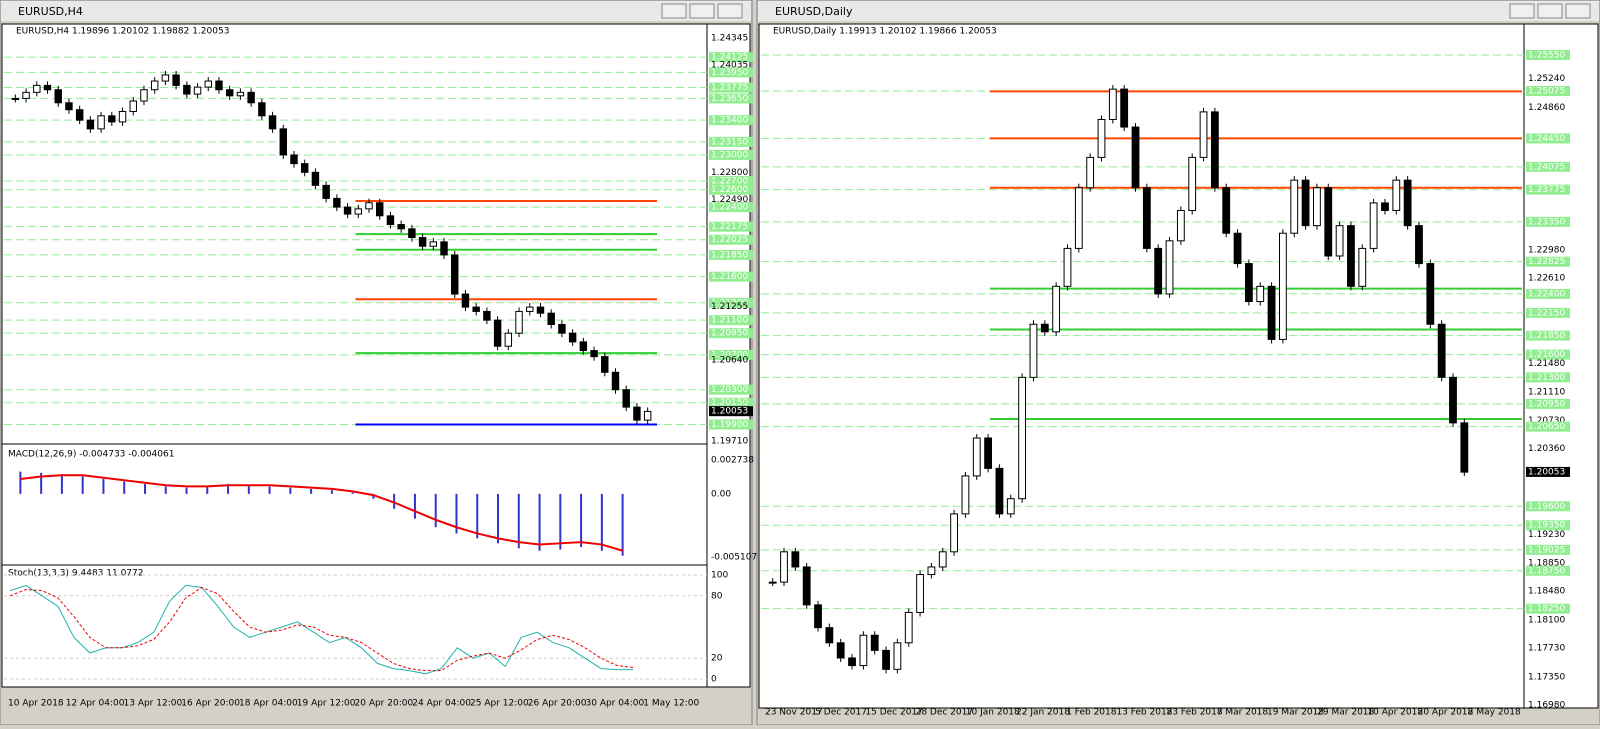 The image size is (1600, 729). Describe the element at coordinates (1043, 713) in the screenshot. I see `time-label: 22 Jan 2018` at that location.